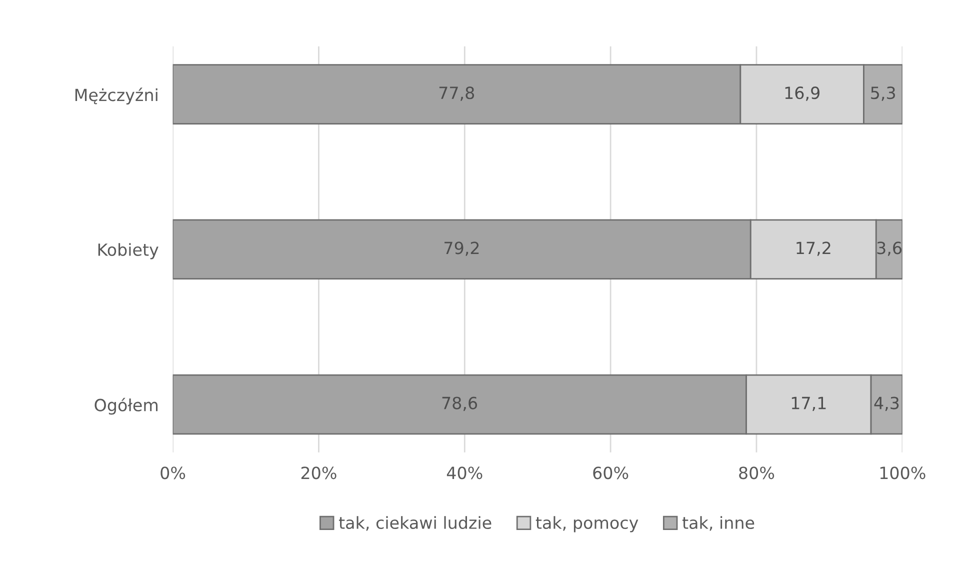  What do you see at coordinates (415, 523) in the screenshot?
I see `legend-label: tak, ciekawi ludzie` at bounding box center [415, 523].